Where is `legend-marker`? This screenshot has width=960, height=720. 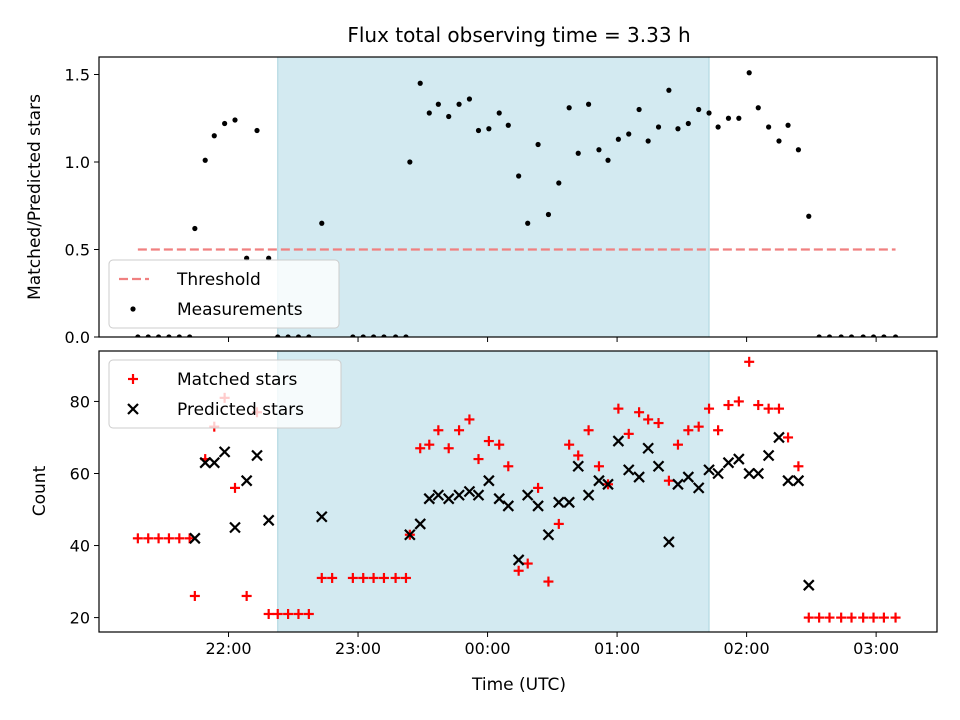 legend-marker is located at coordinates (133, 409).